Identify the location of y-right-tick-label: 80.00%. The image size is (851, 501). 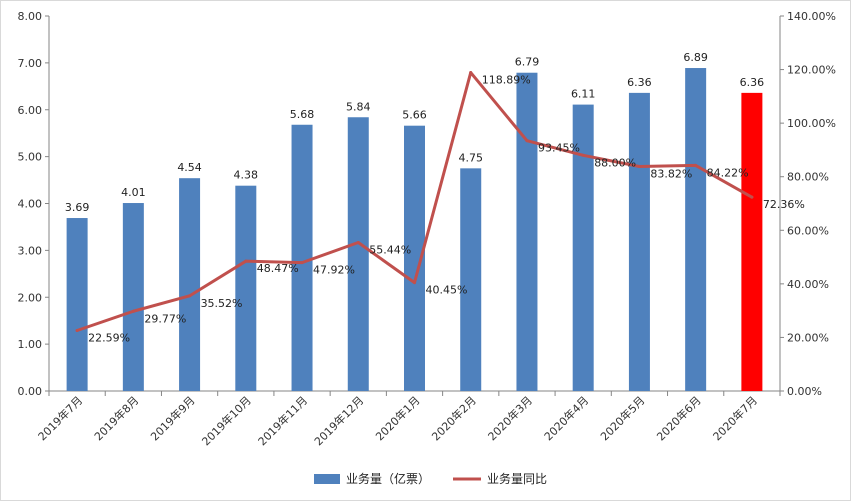
(808, 177).